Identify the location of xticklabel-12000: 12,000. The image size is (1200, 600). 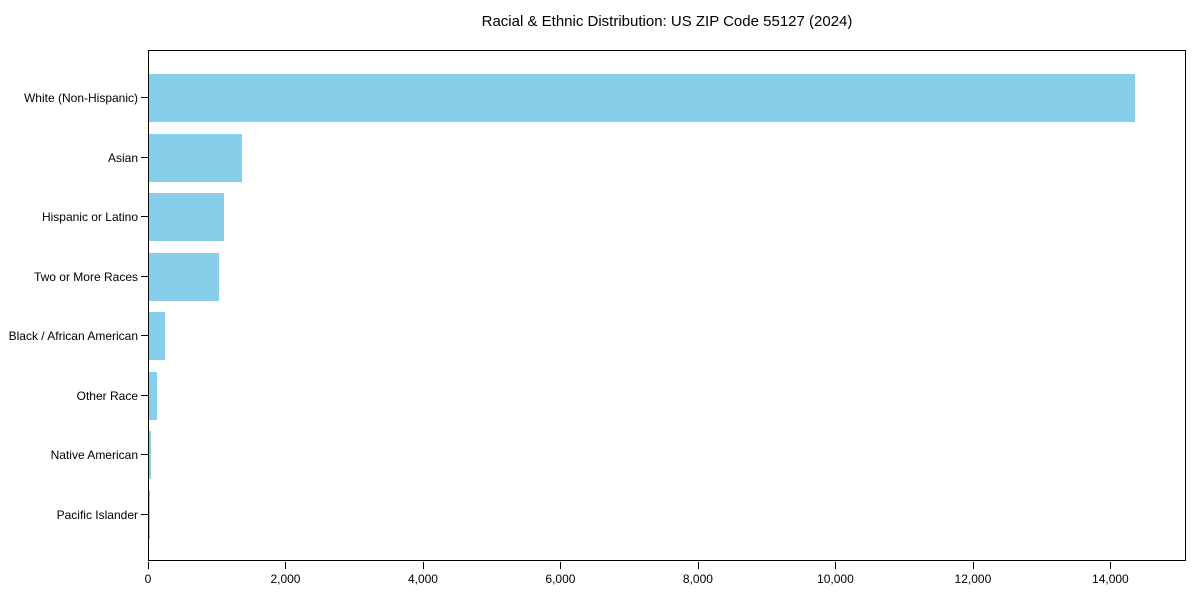
(973, 579).